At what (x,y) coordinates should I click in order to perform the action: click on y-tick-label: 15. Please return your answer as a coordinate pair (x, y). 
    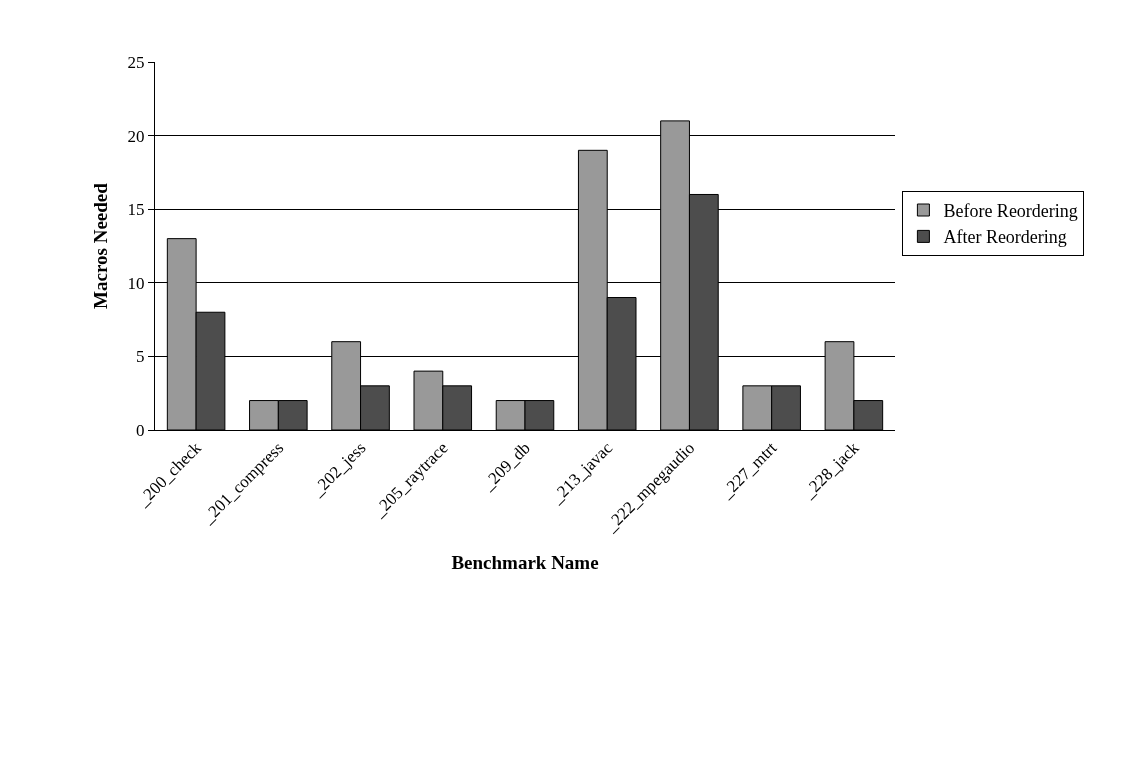
    Looking at the image, I should click on (136, 210).